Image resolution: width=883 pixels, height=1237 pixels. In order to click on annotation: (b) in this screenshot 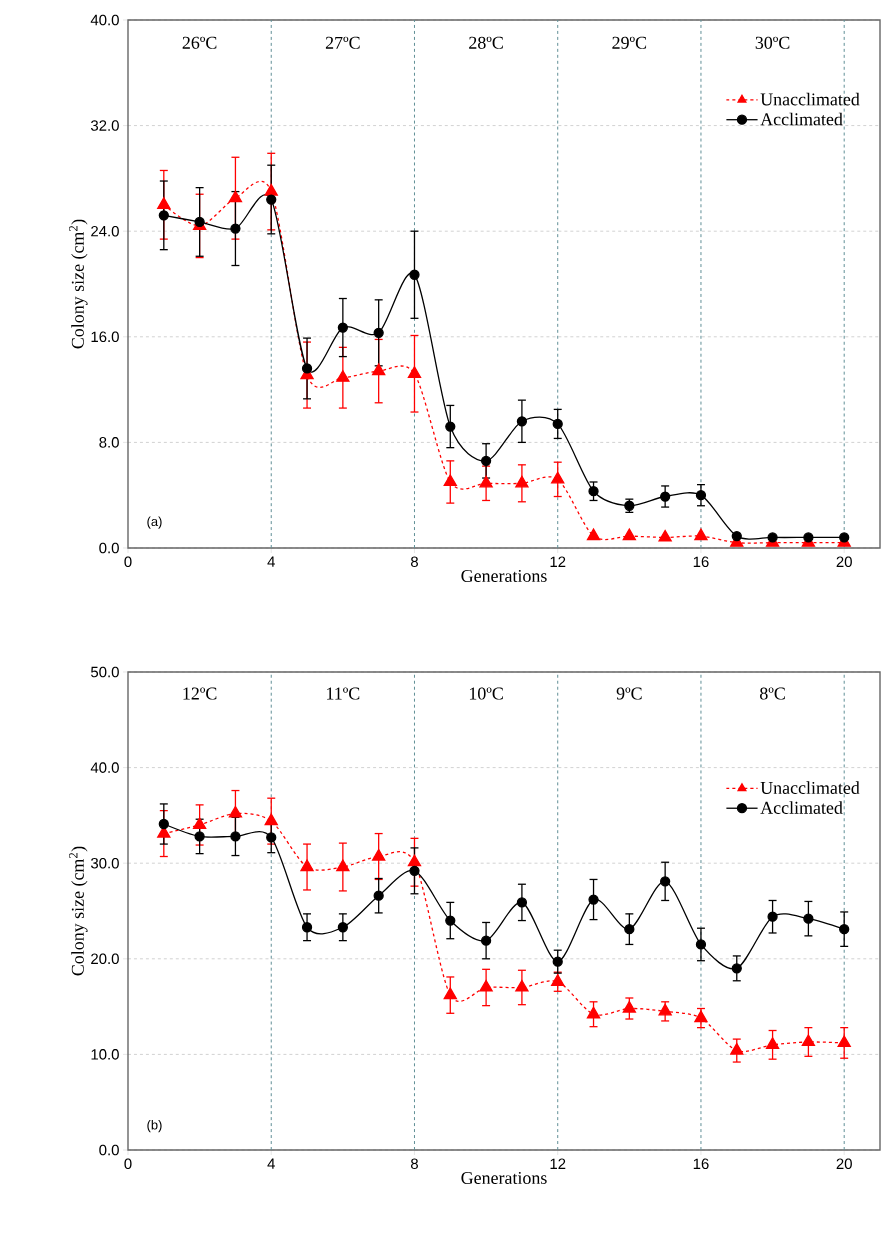, I will do `click(154, 1126)`.